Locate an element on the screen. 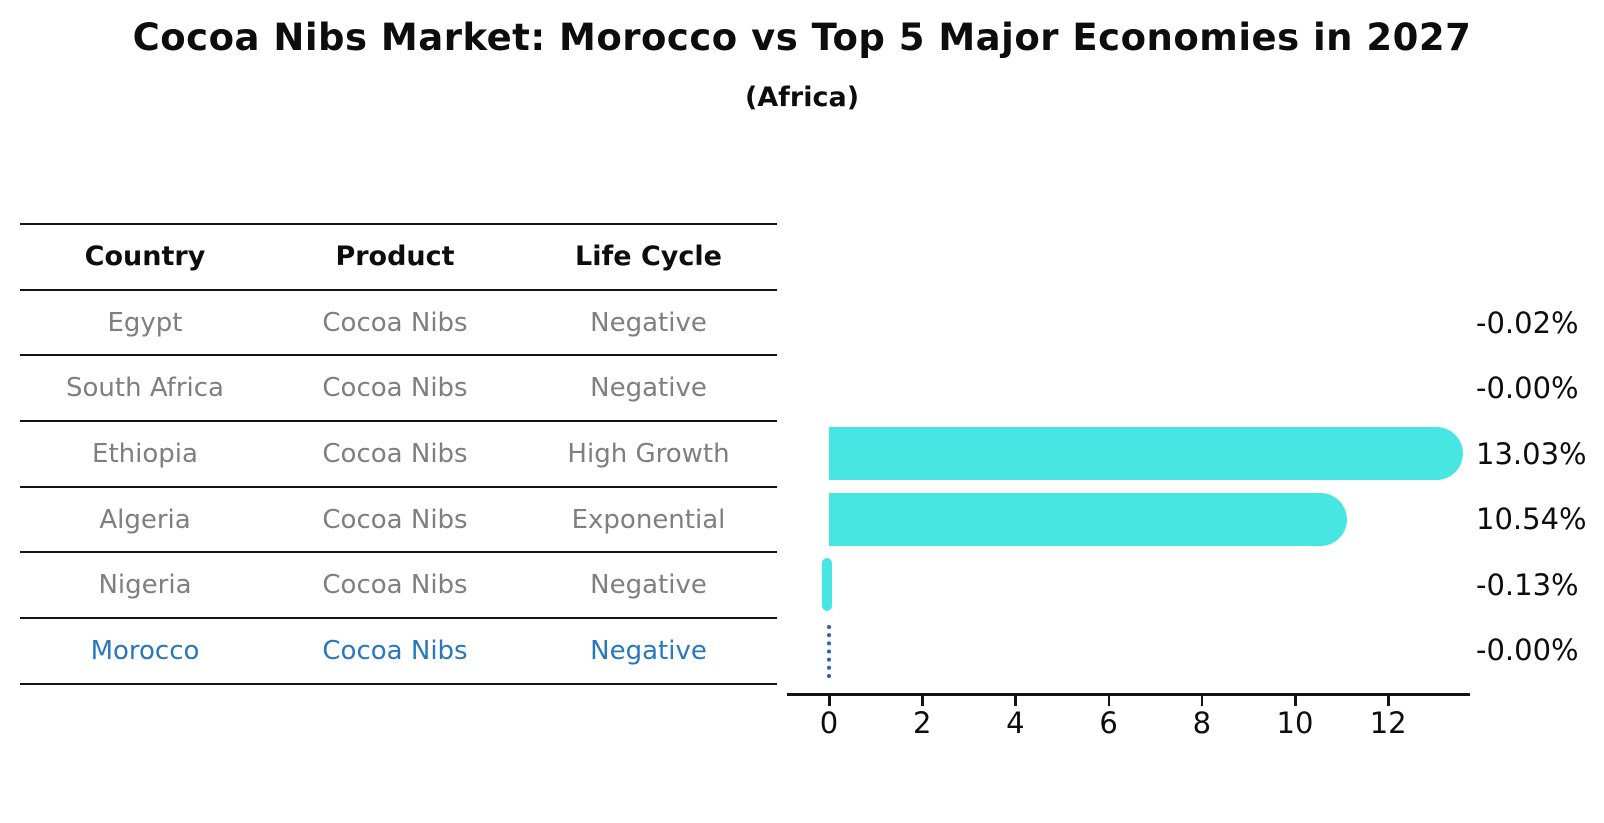 This screenshot has height=823, width=1604. x-axis-tick-label: 10 is located at coordinates (1295, 723).